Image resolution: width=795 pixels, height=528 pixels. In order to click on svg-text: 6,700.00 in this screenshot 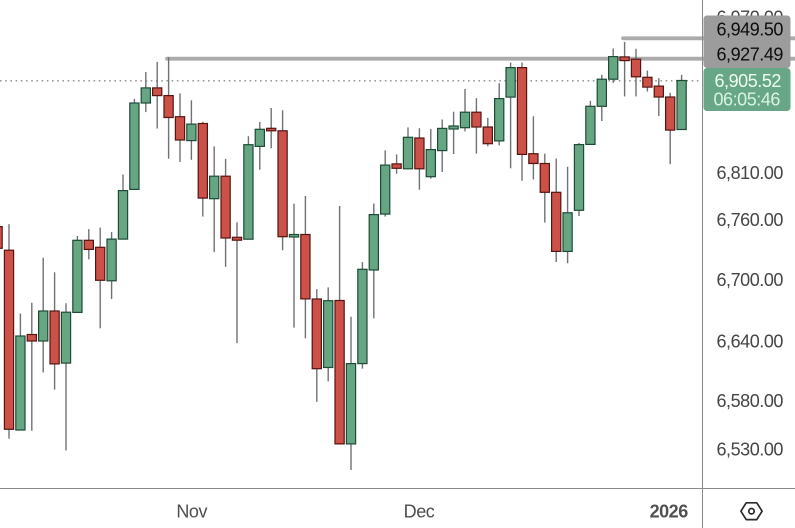, I will do `click(750, 280)`.